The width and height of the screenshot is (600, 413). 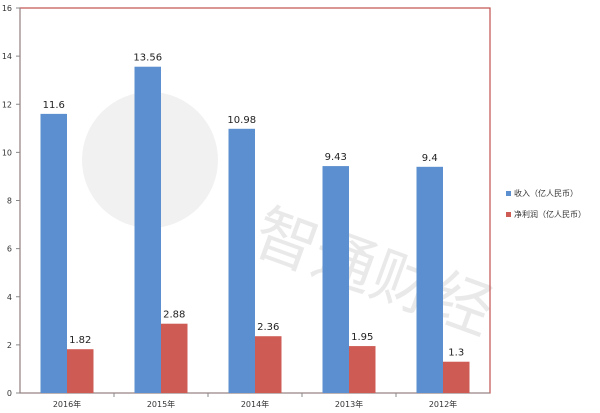 I want to click on y-tick-label: 14, so click(x=7, y=56).